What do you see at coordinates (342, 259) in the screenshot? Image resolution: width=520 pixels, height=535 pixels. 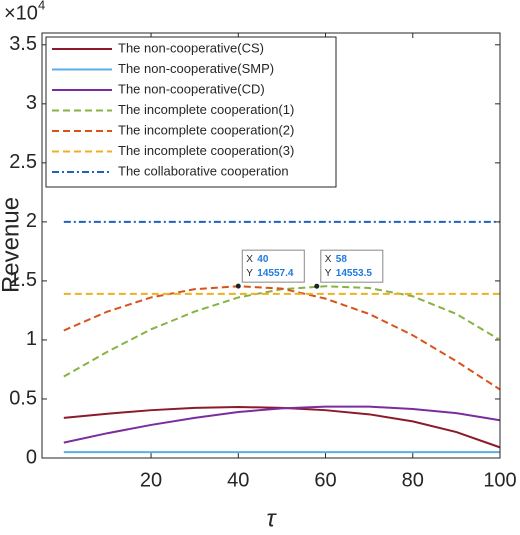 I see `datatip-value: 58` at bounding box center [342, 259].